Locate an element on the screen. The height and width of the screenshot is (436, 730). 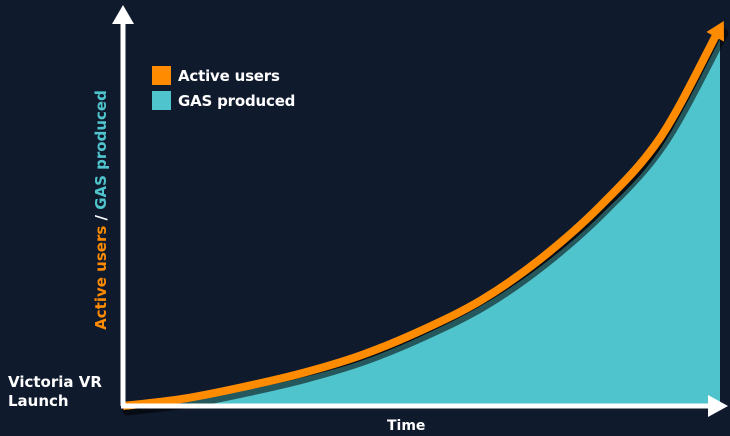
legend-item-active-users: Active users is located at coordinates (223, 75).